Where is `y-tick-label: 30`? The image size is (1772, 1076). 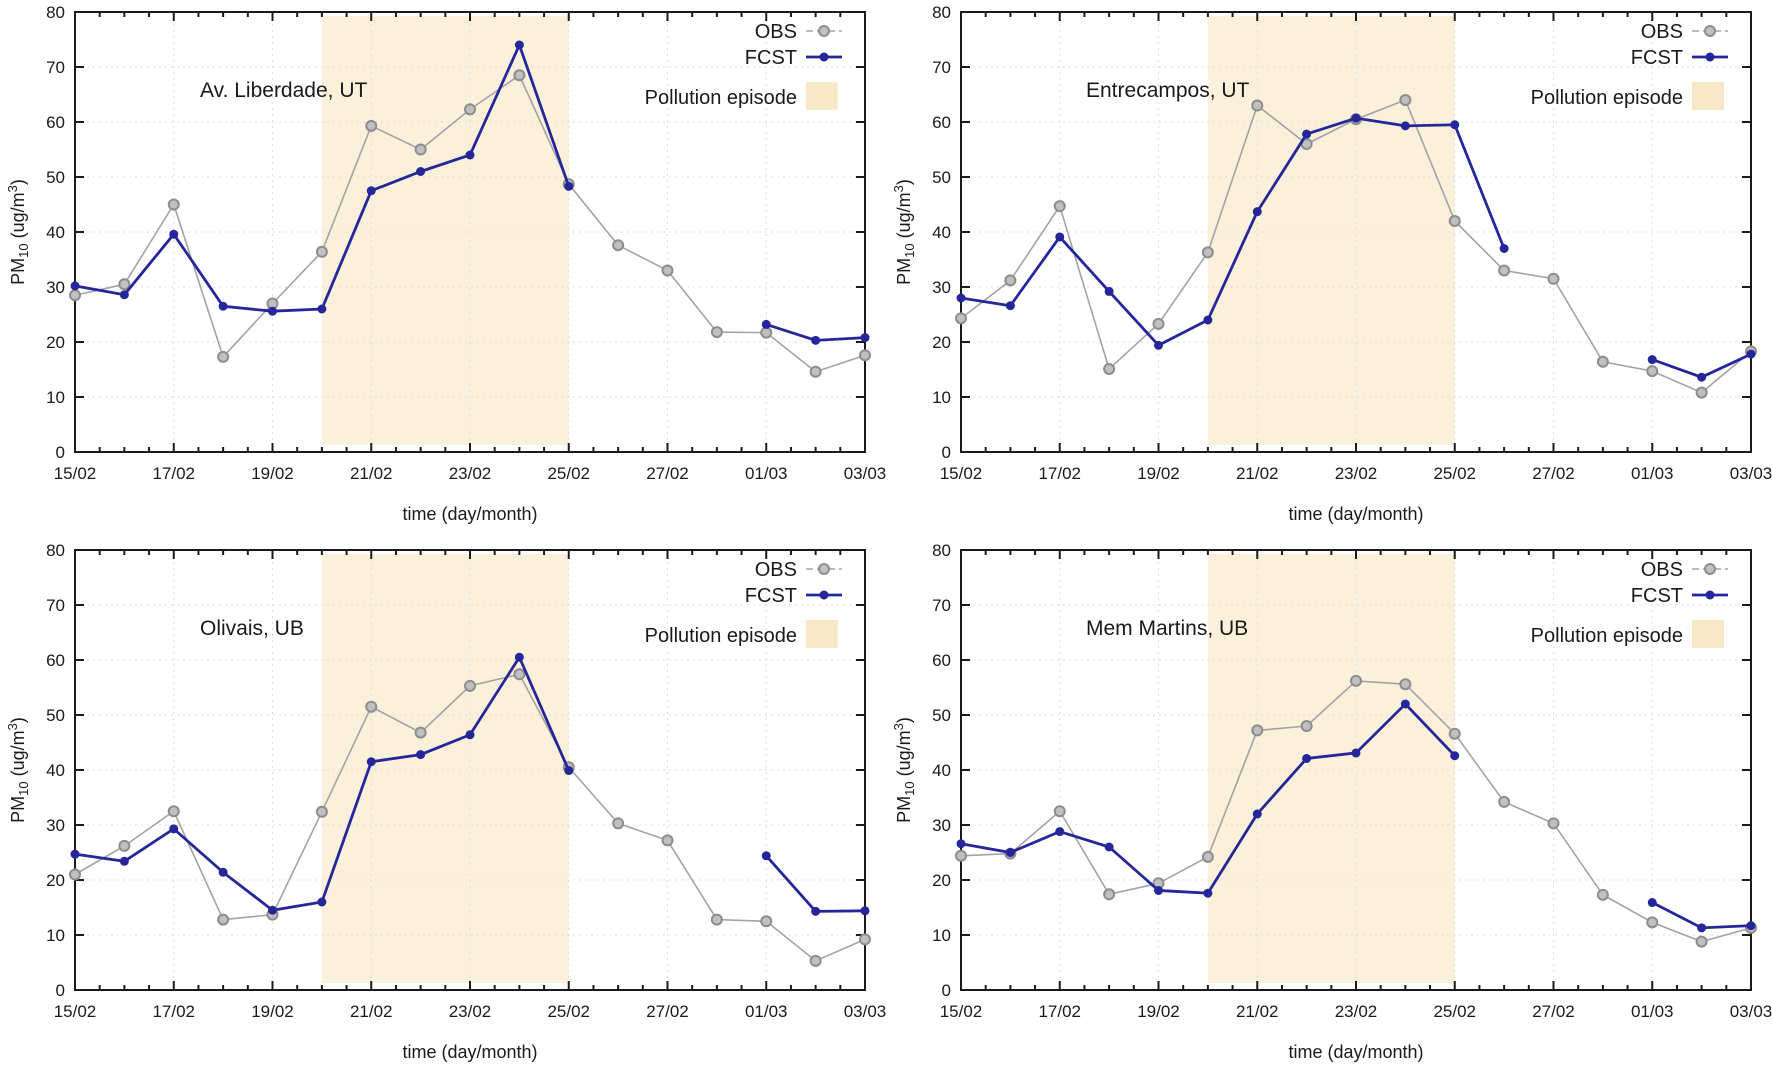 y-tick-label: 30 is located at coordinates (55, 825).